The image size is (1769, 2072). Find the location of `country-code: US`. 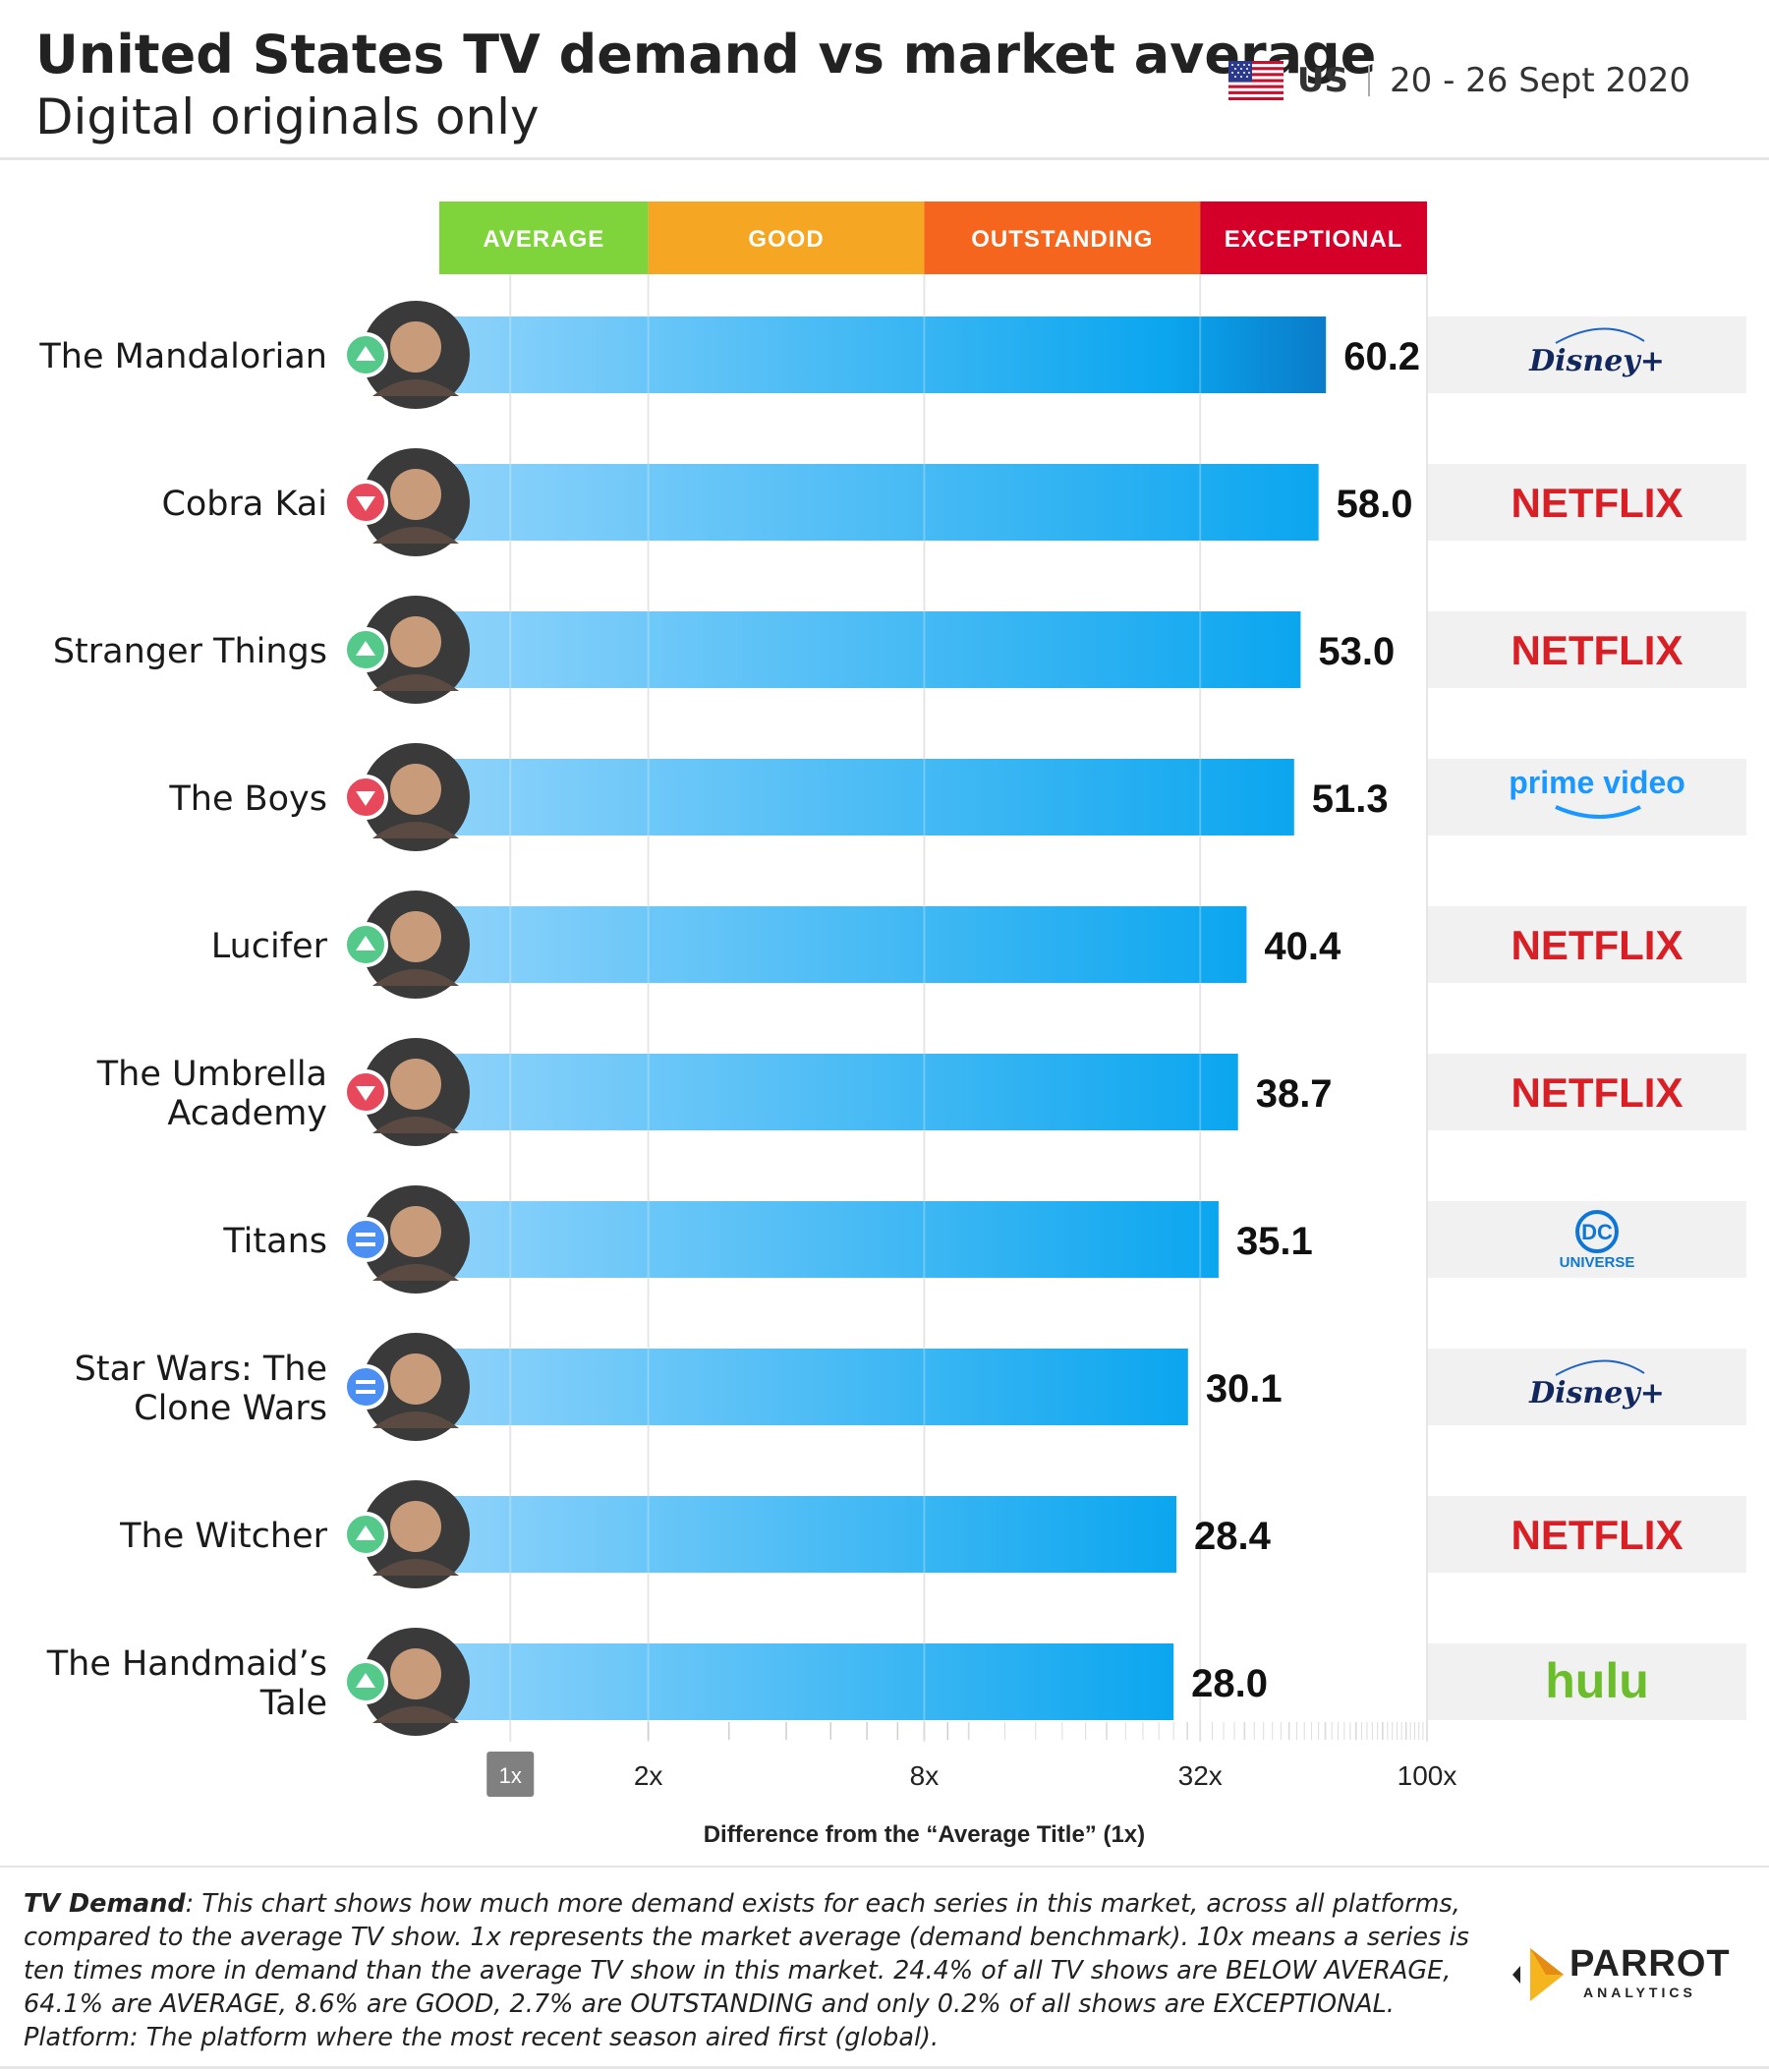

country-code: US is located at coordinates (1322, 81).